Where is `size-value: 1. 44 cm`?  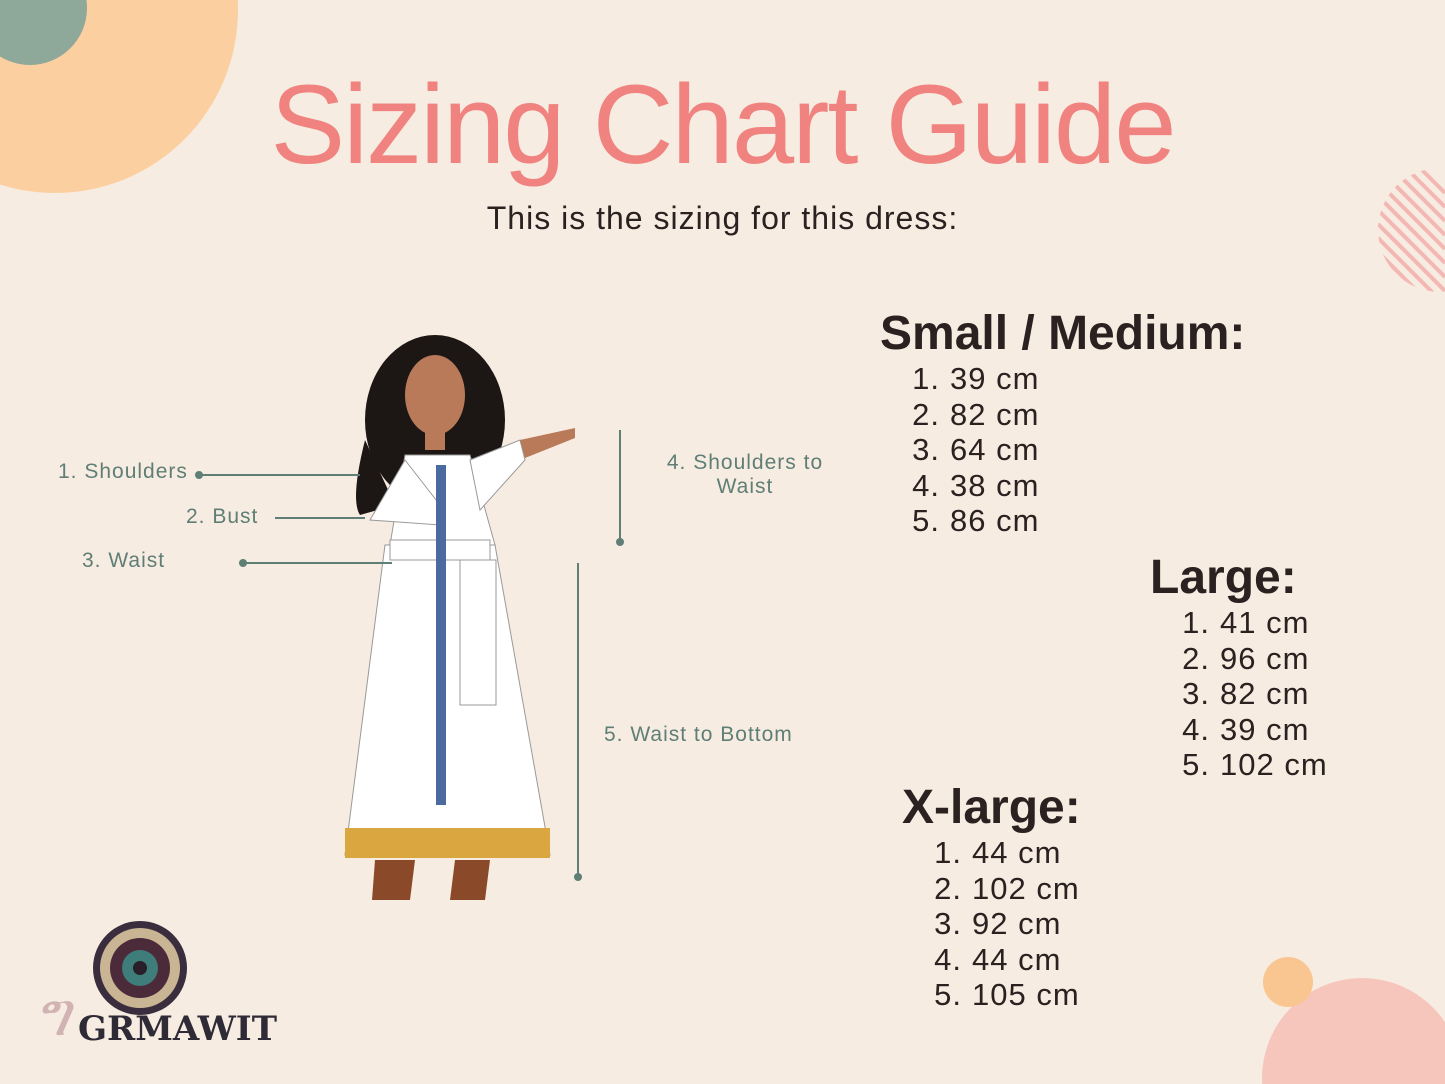
size-value: 1. 44 cm is located at coordinates (1001, 853).